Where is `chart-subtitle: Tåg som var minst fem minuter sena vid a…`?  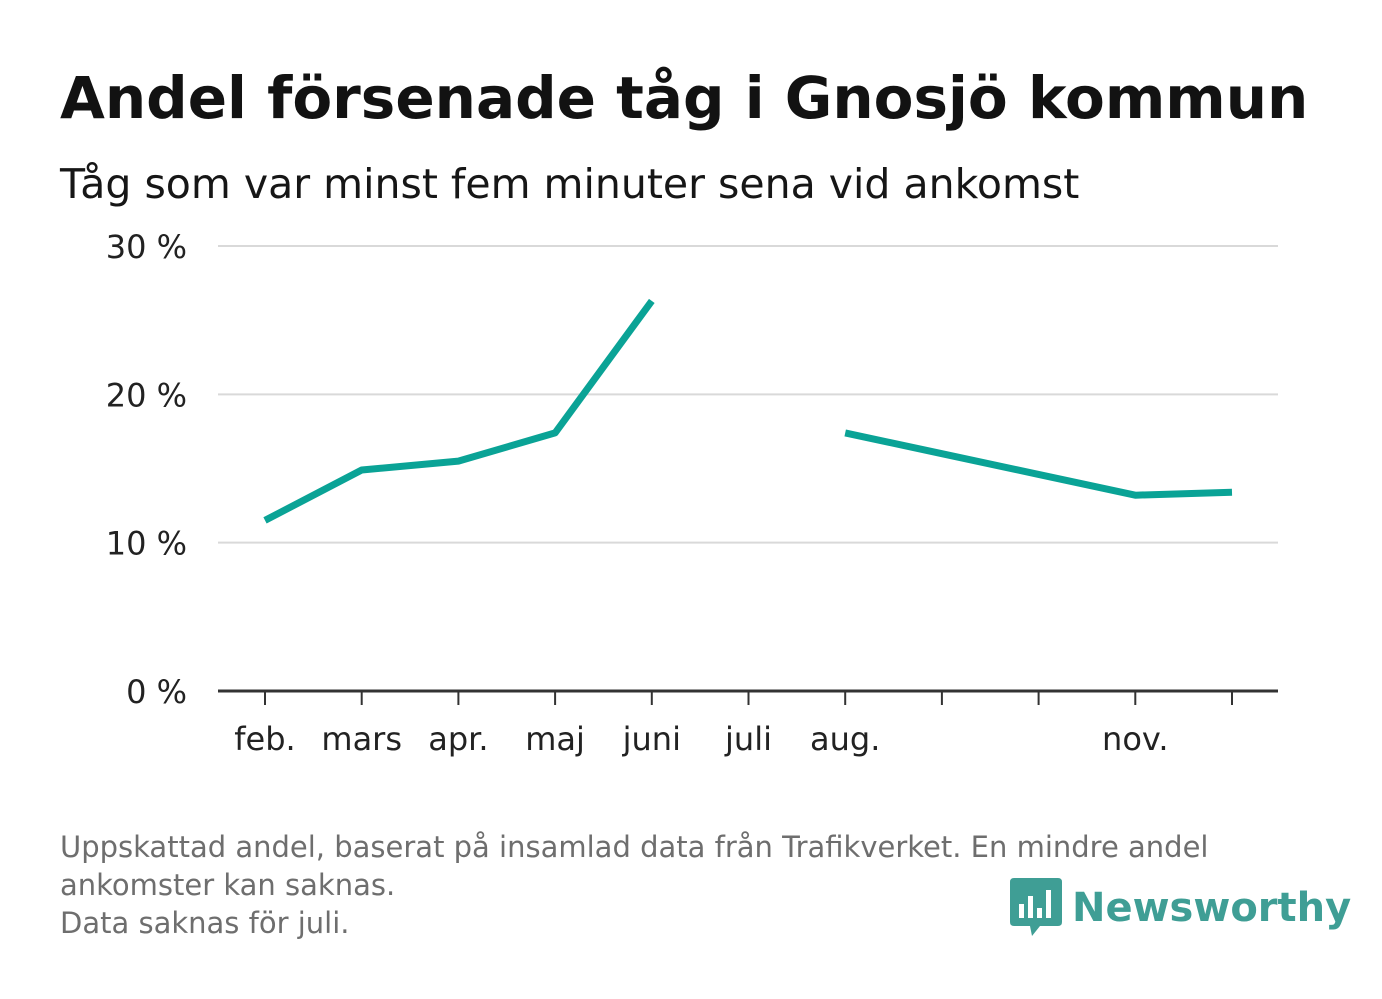 chart-subtitle: Tåg som var minst fem minuter sena vid a… is located at coordinates (570, 184).